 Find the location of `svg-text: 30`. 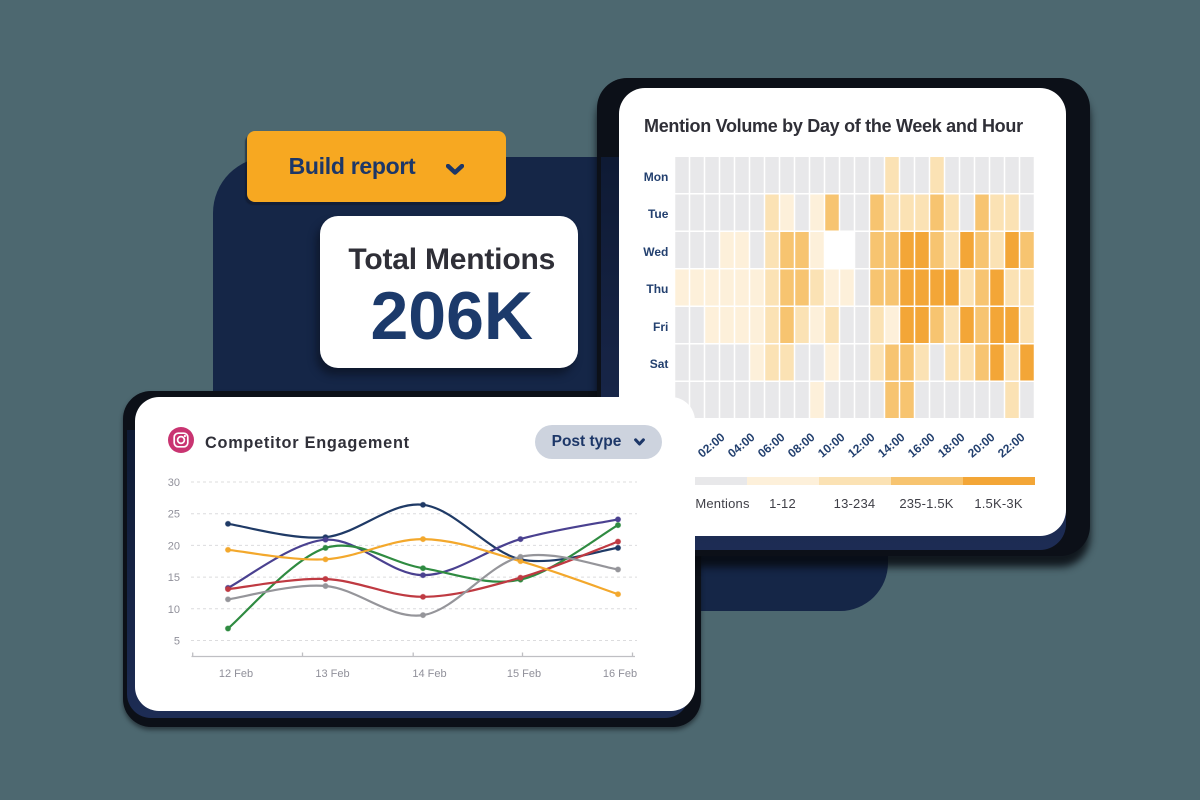

svg-text: 30 is located at coordinates (174, 483).